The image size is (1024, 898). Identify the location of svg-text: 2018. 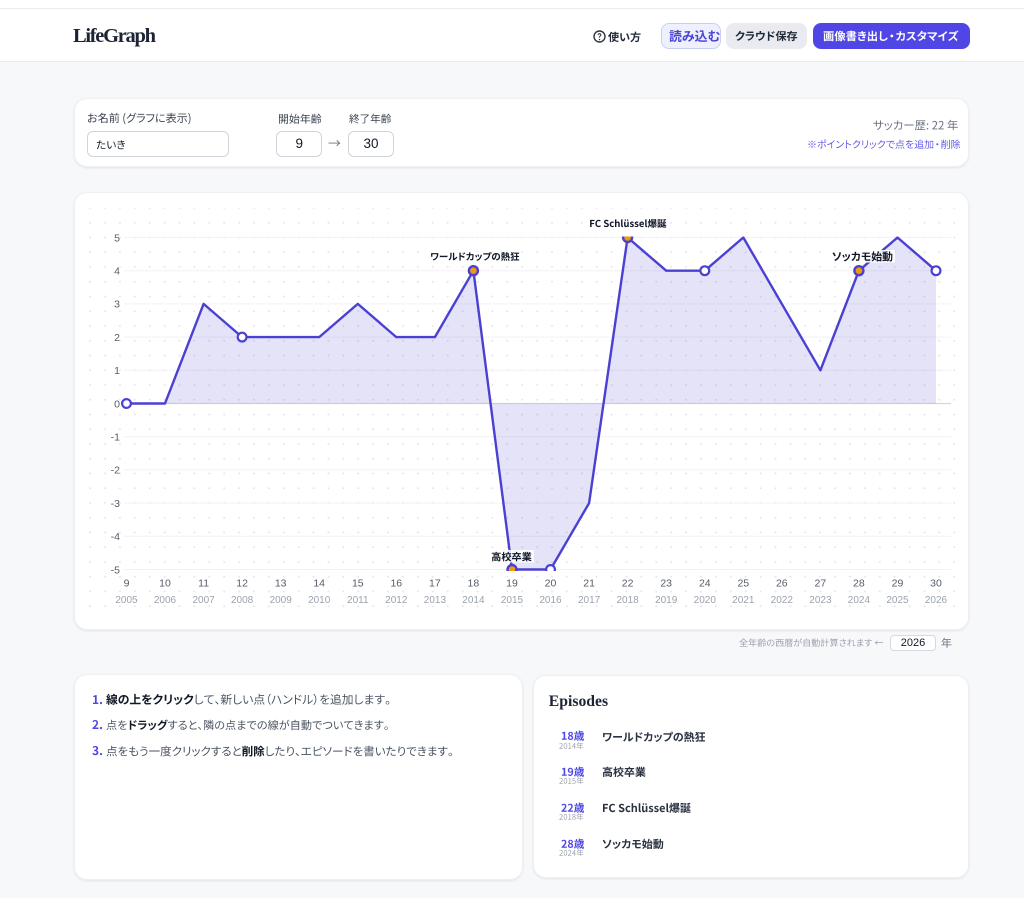
(627, 600).